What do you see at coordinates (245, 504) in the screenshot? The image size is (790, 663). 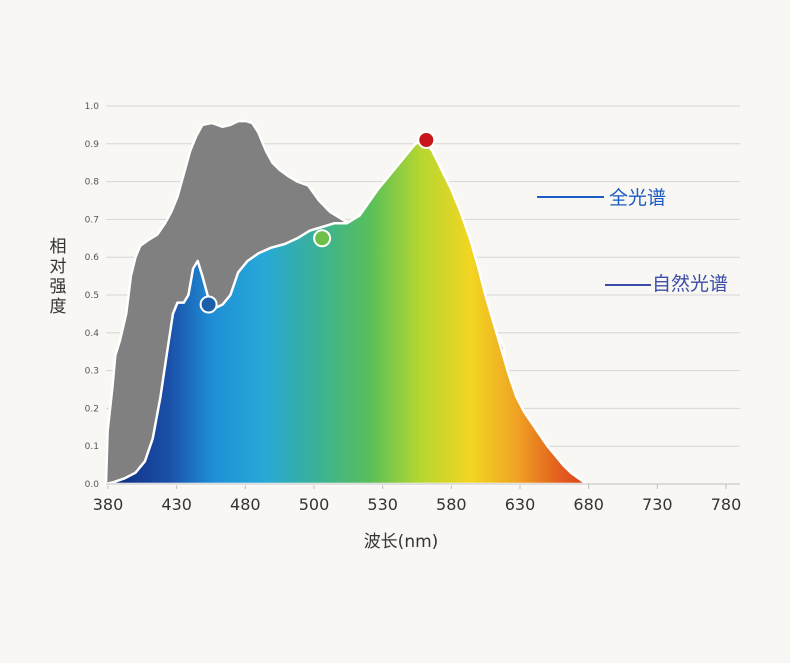 I see `x-tick-label: 480` at bounding box center [245, 504].